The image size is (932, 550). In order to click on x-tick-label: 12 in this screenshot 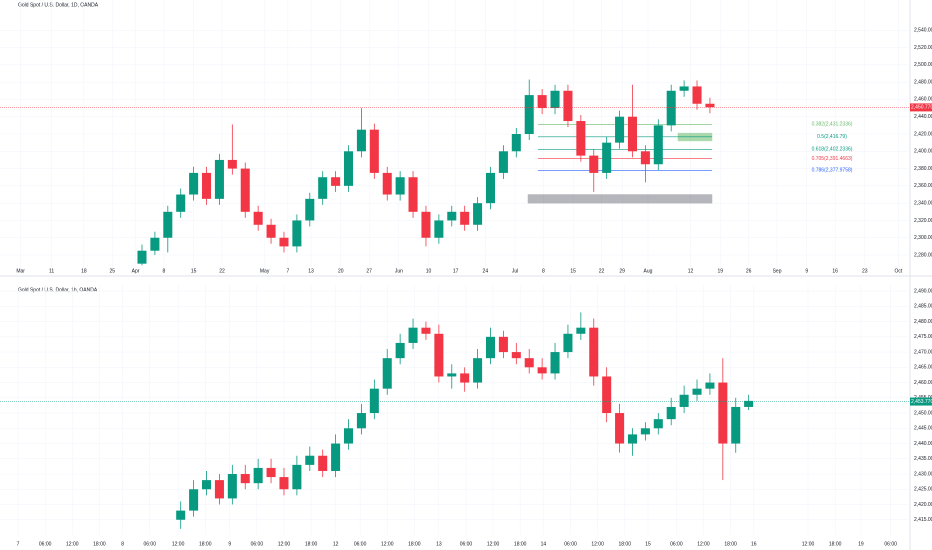, I will do `click(691, 271)`.